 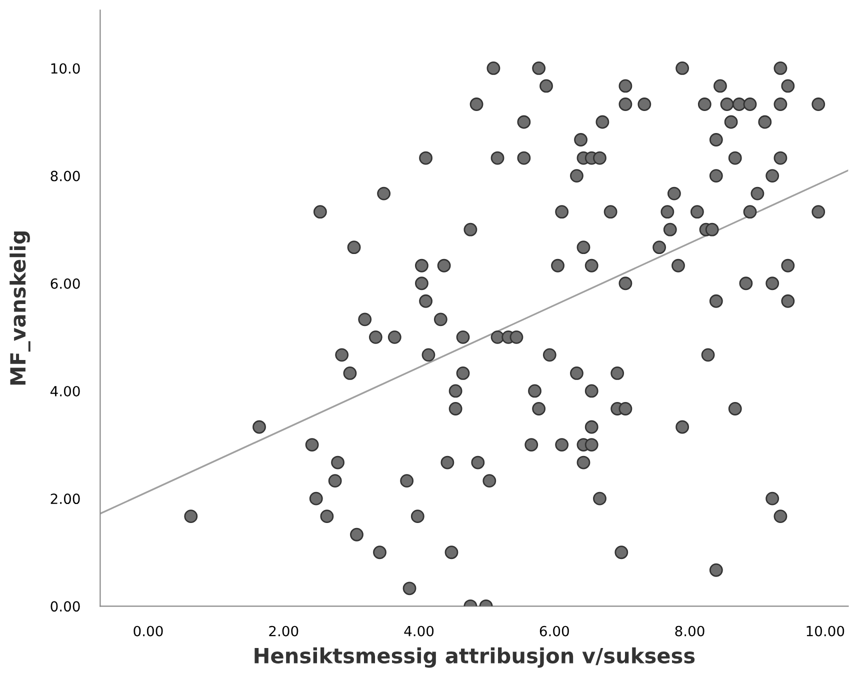 I want to click on x-tick-label: 0.00, so click(x=148, y=631).